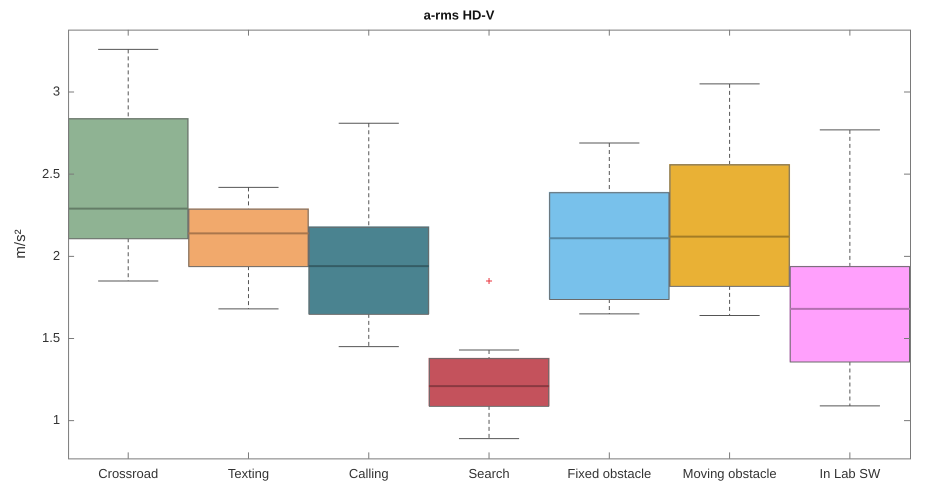  I want to click on x-tick-label: Crossroad, so click(128, 473).